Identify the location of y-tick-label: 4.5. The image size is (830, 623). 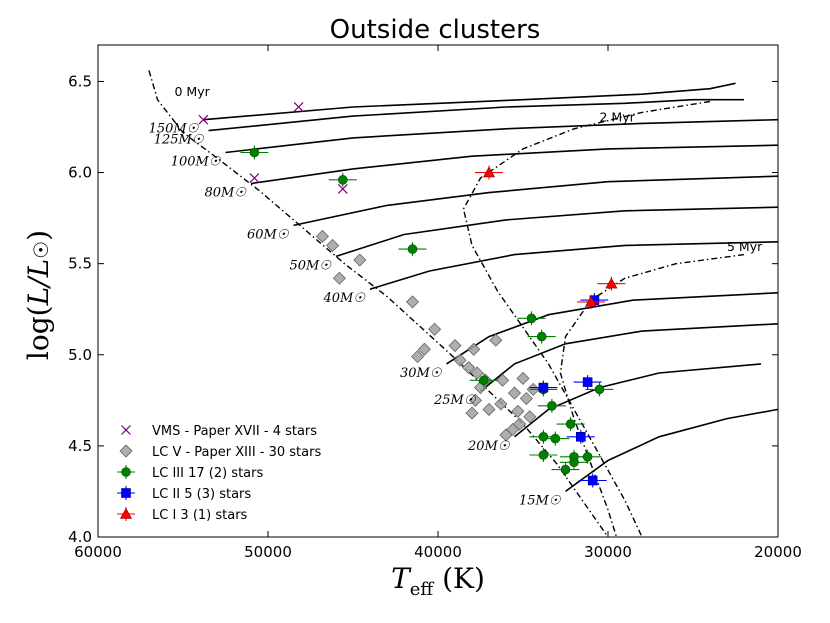
(80, 446).